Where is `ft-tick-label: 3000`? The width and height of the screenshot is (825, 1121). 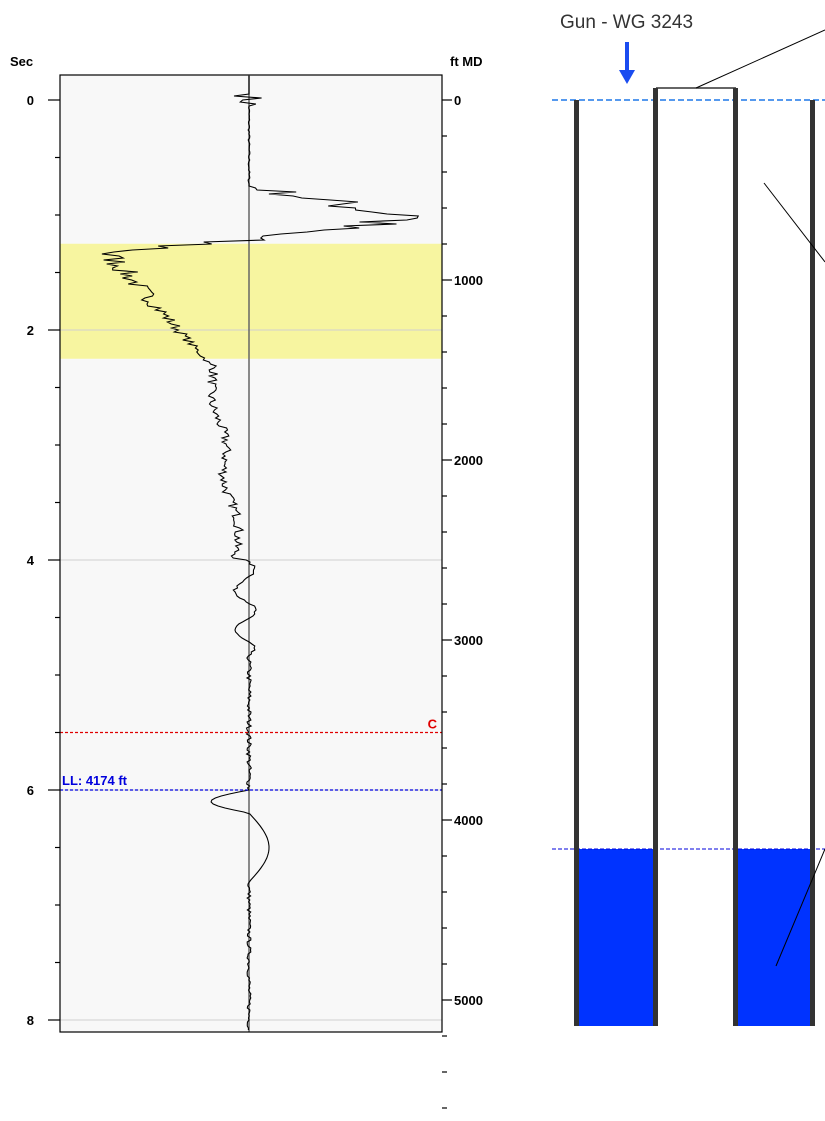 ft-tick-label: 3000 is located at coordinates (468, 640).